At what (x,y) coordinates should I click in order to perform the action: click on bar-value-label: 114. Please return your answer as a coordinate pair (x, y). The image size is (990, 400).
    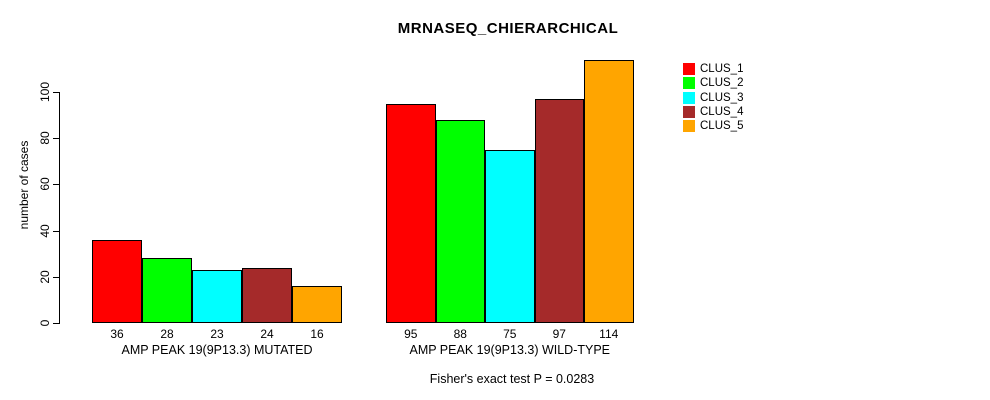
    Looking at the image, I should click on (609, 334).